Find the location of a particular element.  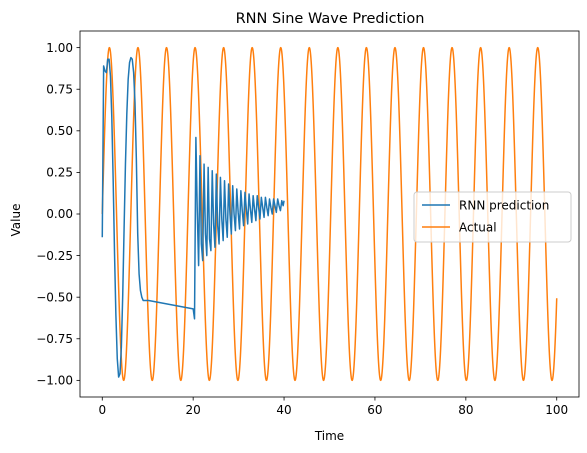

y-tick-label: 1.00 is located at coordinates (59, 48).